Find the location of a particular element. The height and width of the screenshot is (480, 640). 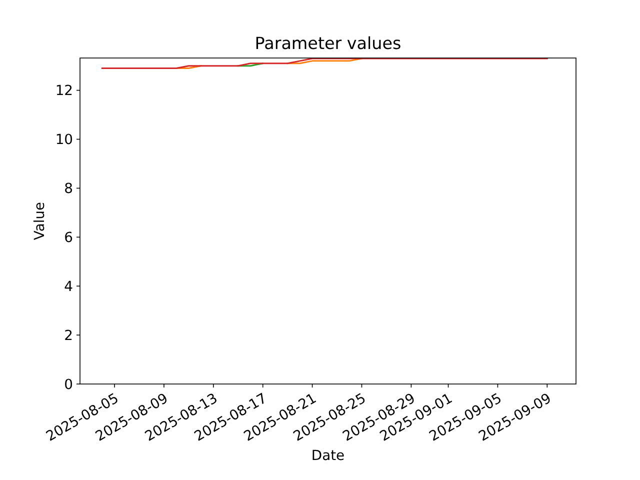

y-tick-label: 4 is located at coordinates (69, 286).